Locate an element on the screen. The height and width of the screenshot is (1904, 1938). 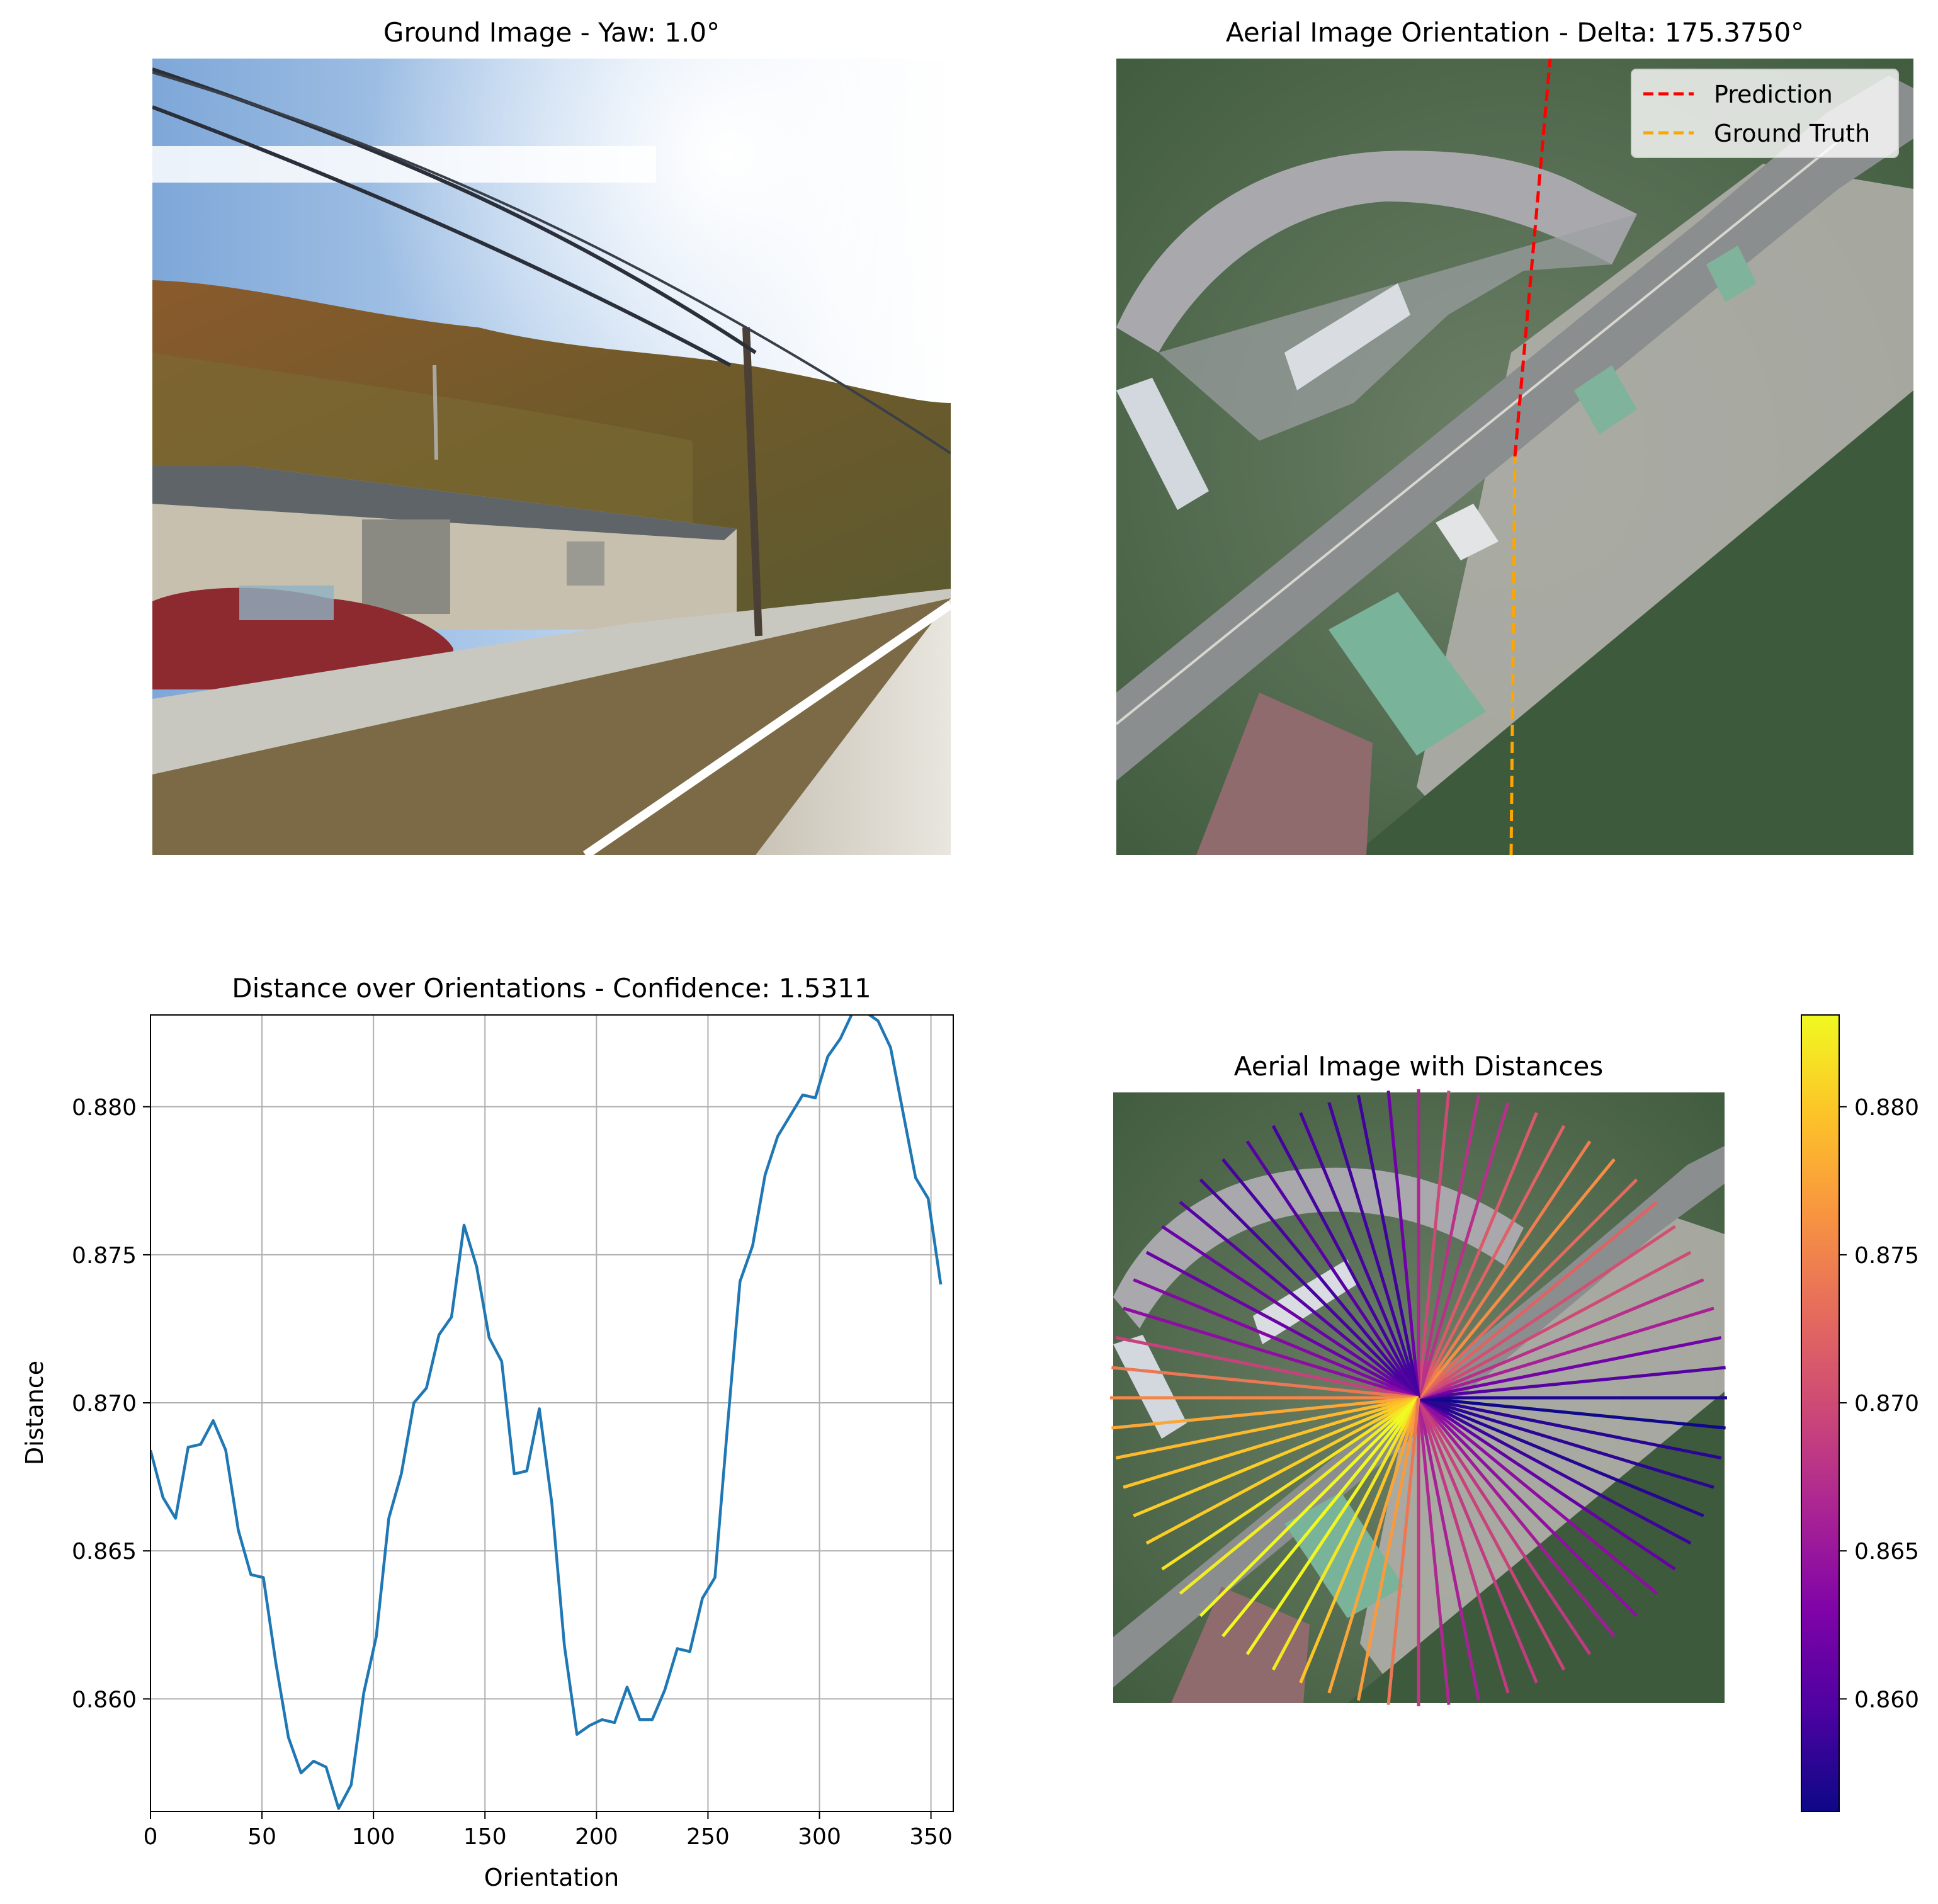
y-tick-label: 0.875 is located at coordinates (104, 1256).